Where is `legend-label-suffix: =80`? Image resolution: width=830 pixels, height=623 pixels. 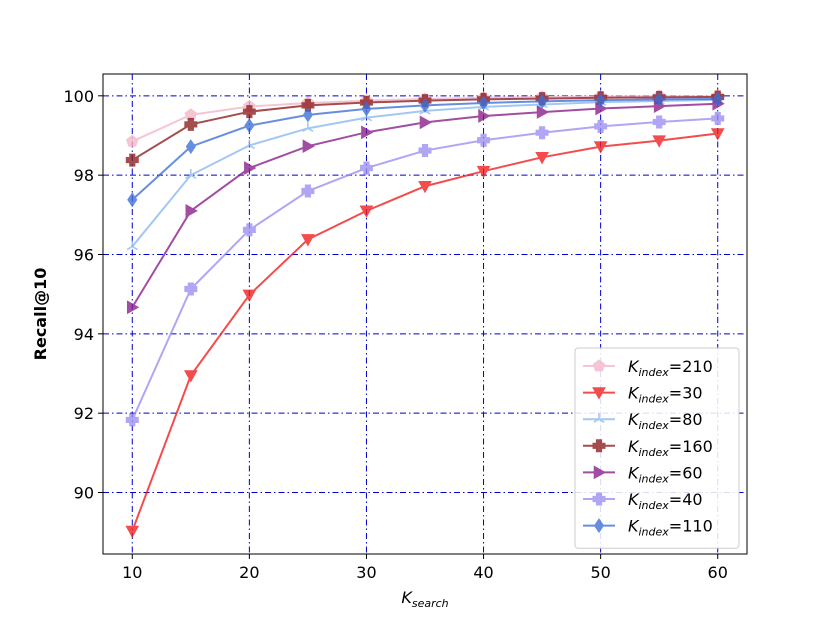 legend-label-suffix: =80 is located at coordinates (686, 419).